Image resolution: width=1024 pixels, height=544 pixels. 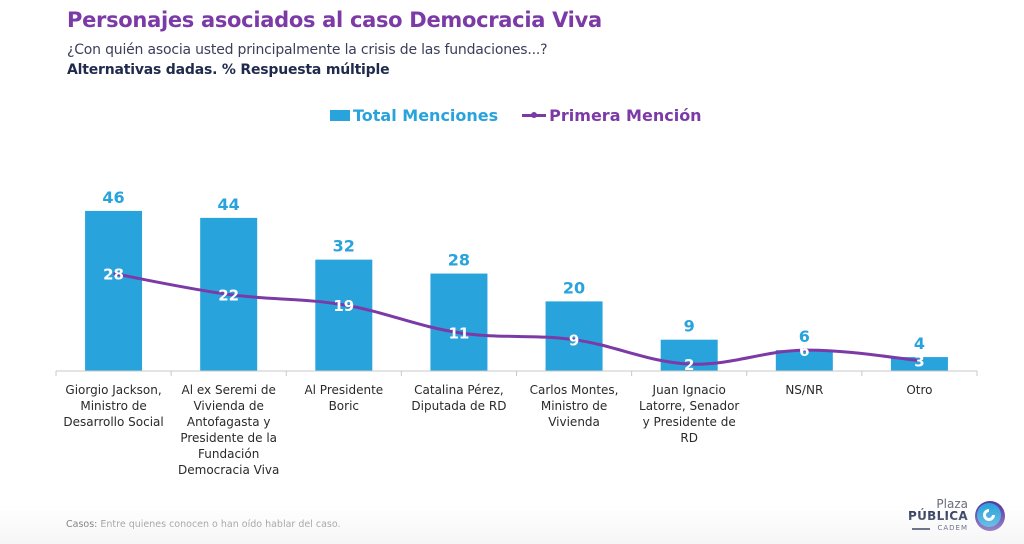 What do you see at coordinates (459, 334) in the screenshot?
I see `line-value-label-3: 11` at bounding box center [459, 334].